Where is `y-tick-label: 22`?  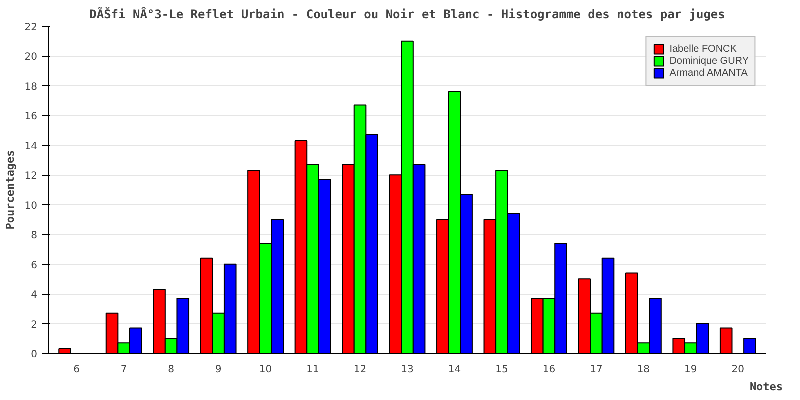 y-tick-label: 22 is located at coordinates (31, 28).